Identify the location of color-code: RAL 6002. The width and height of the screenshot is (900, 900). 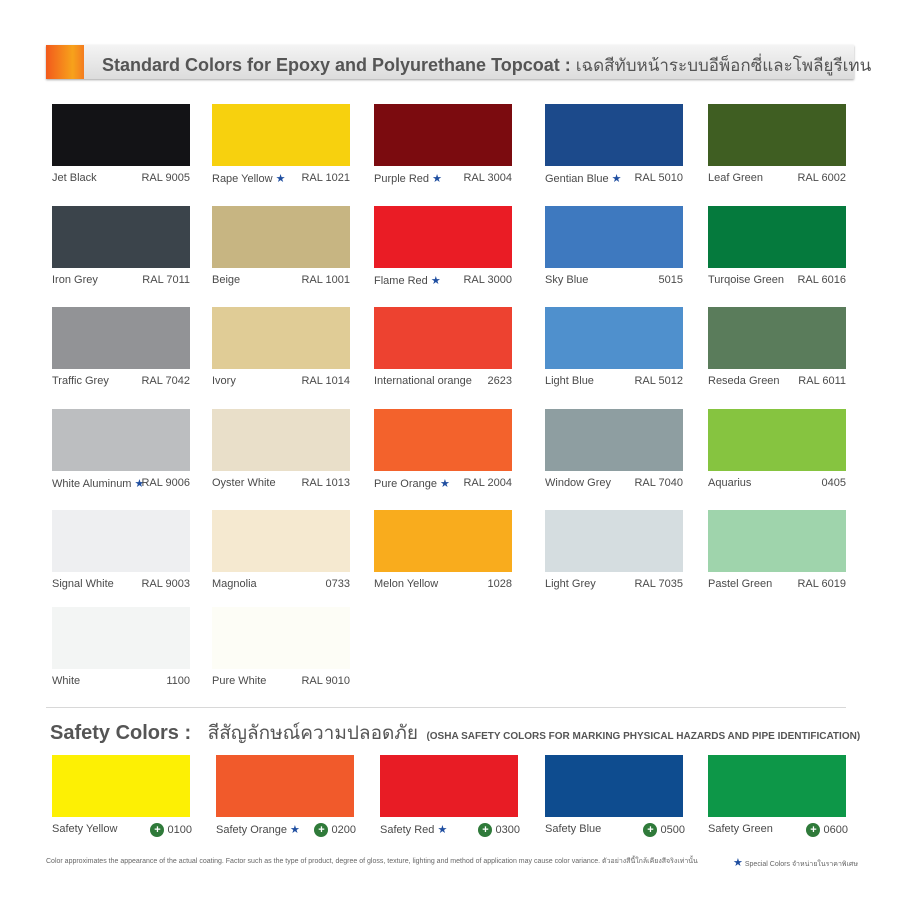
(821, 178).